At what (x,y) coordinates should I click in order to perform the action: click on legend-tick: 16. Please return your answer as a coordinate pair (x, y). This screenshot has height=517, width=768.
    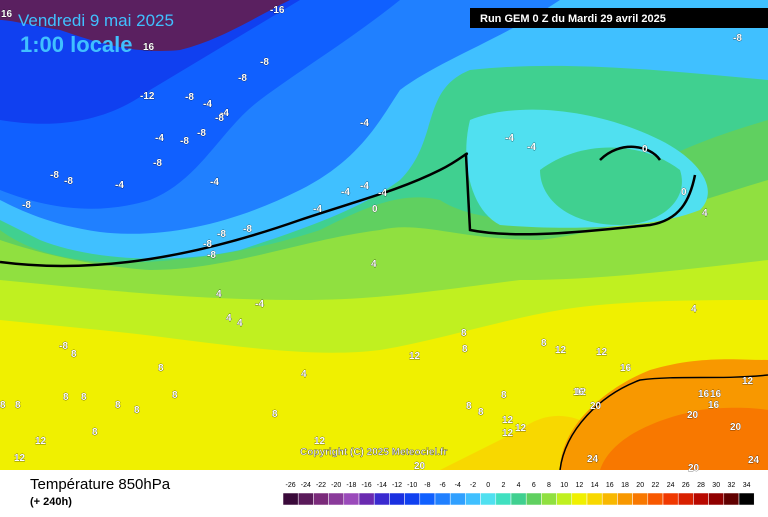
    Looking at the image, I should click on (610, 485).